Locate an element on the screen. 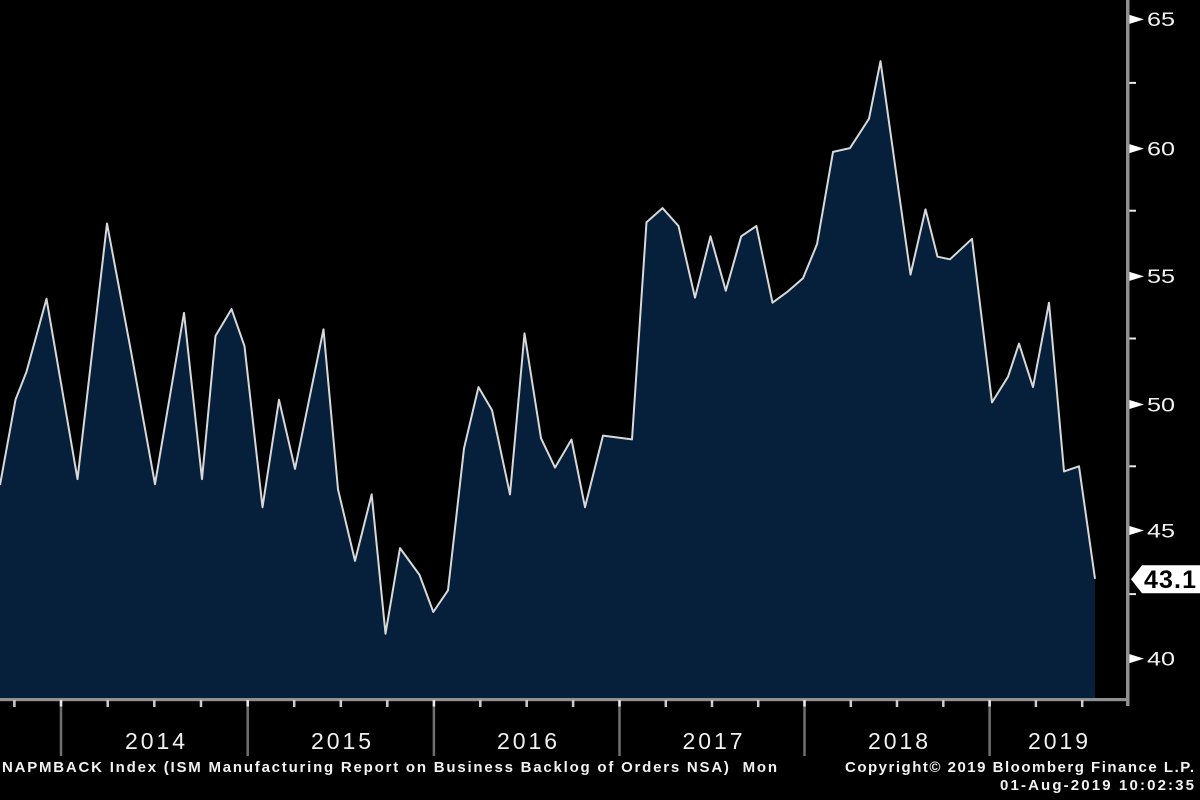  svg-text:Copyright© 2019 Bloomberg Fina: Copyright© 2019 Bloomberg Finance L.P. is located at coordinates (1019, 767).